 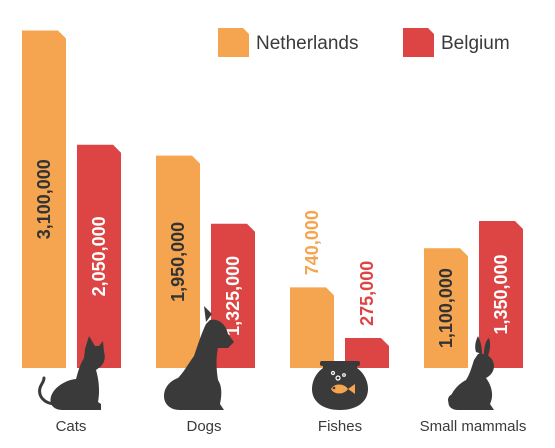 What do you see at coordinates (307, 43) in the screenshot?
I see `legend-label-netherlands: Netherlands` at bounding box center [307, 43].